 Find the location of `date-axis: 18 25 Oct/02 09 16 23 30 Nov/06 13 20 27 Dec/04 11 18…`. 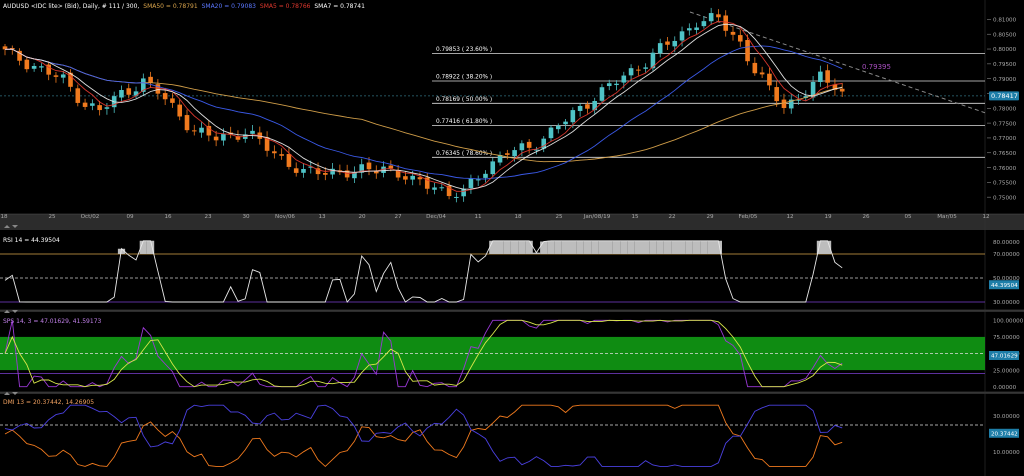

date-axis: 18 25 Oct/02 09 16 23 30 Nov/06 13 20 27 Dec/04 11 18… is located at coordinates (494, 217).